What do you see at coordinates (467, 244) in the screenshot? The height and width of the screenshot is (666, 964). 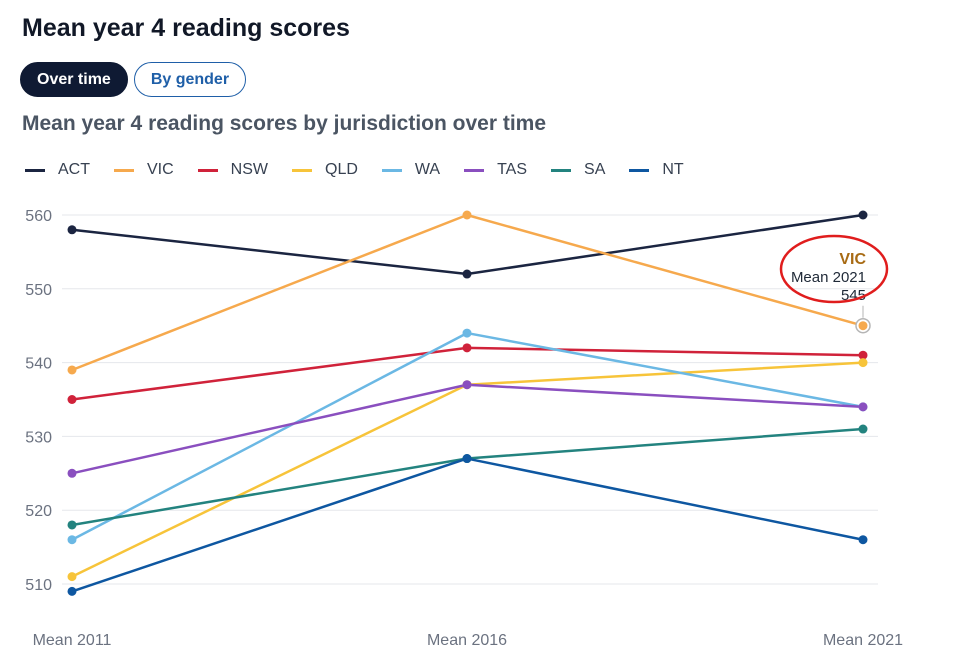 I see `series-line-act` at bounding box center [467, 244].